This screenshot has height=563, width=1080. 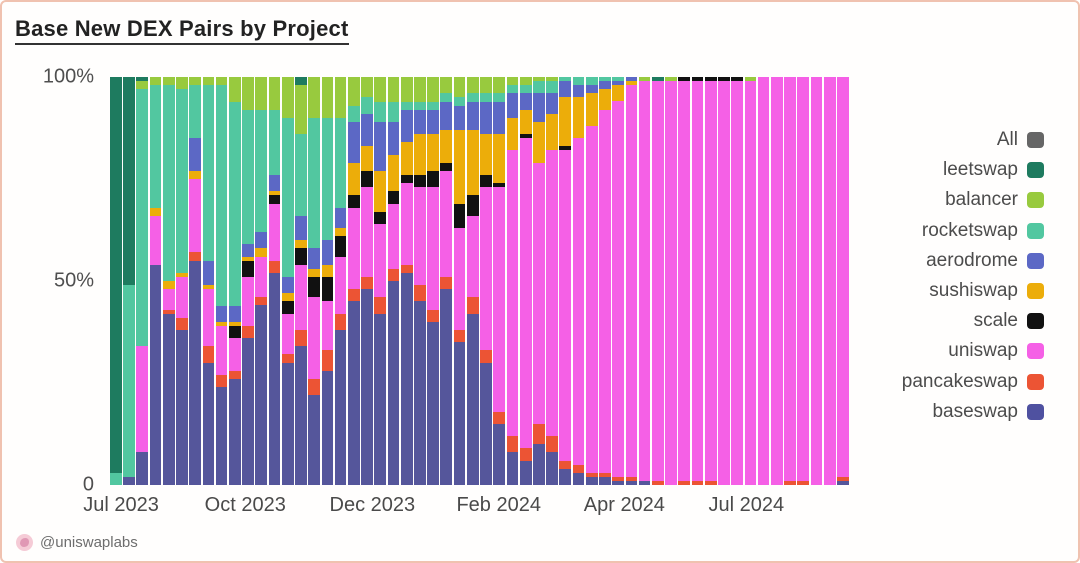 What do you see at coordinates (983, 351) in the screenshot?
I see `legend-label: uniswap` at bounding box center [983, 351].